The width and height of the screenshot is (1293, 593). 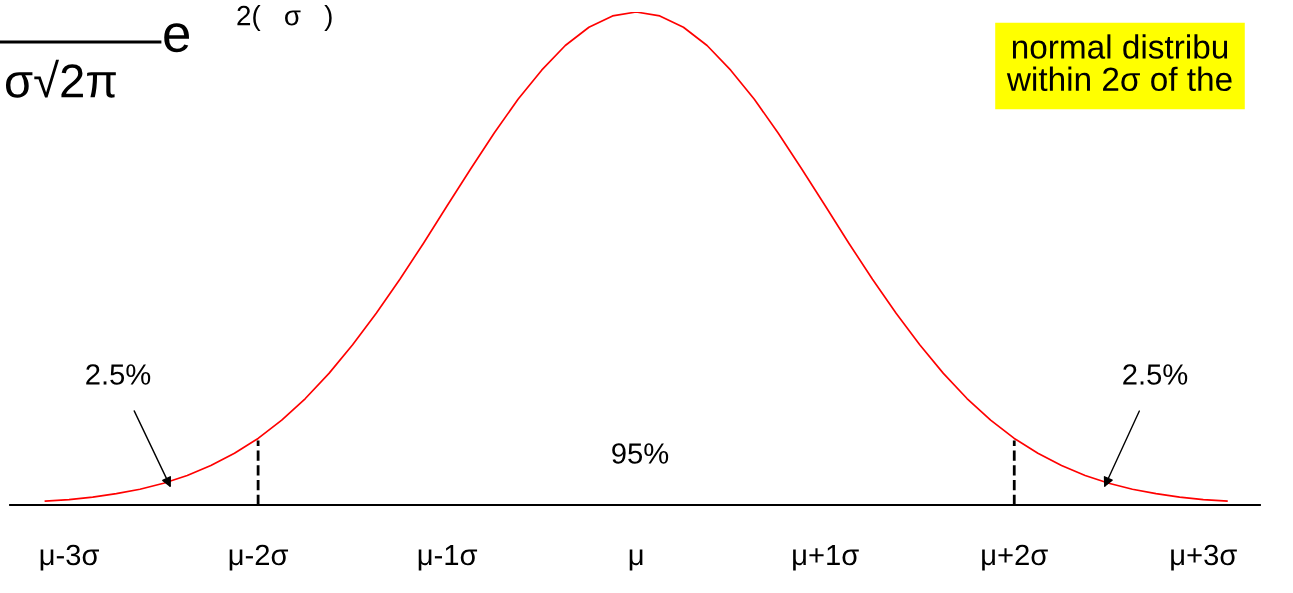 I want to click on annotation: 95%, so click(x=640, y=453).